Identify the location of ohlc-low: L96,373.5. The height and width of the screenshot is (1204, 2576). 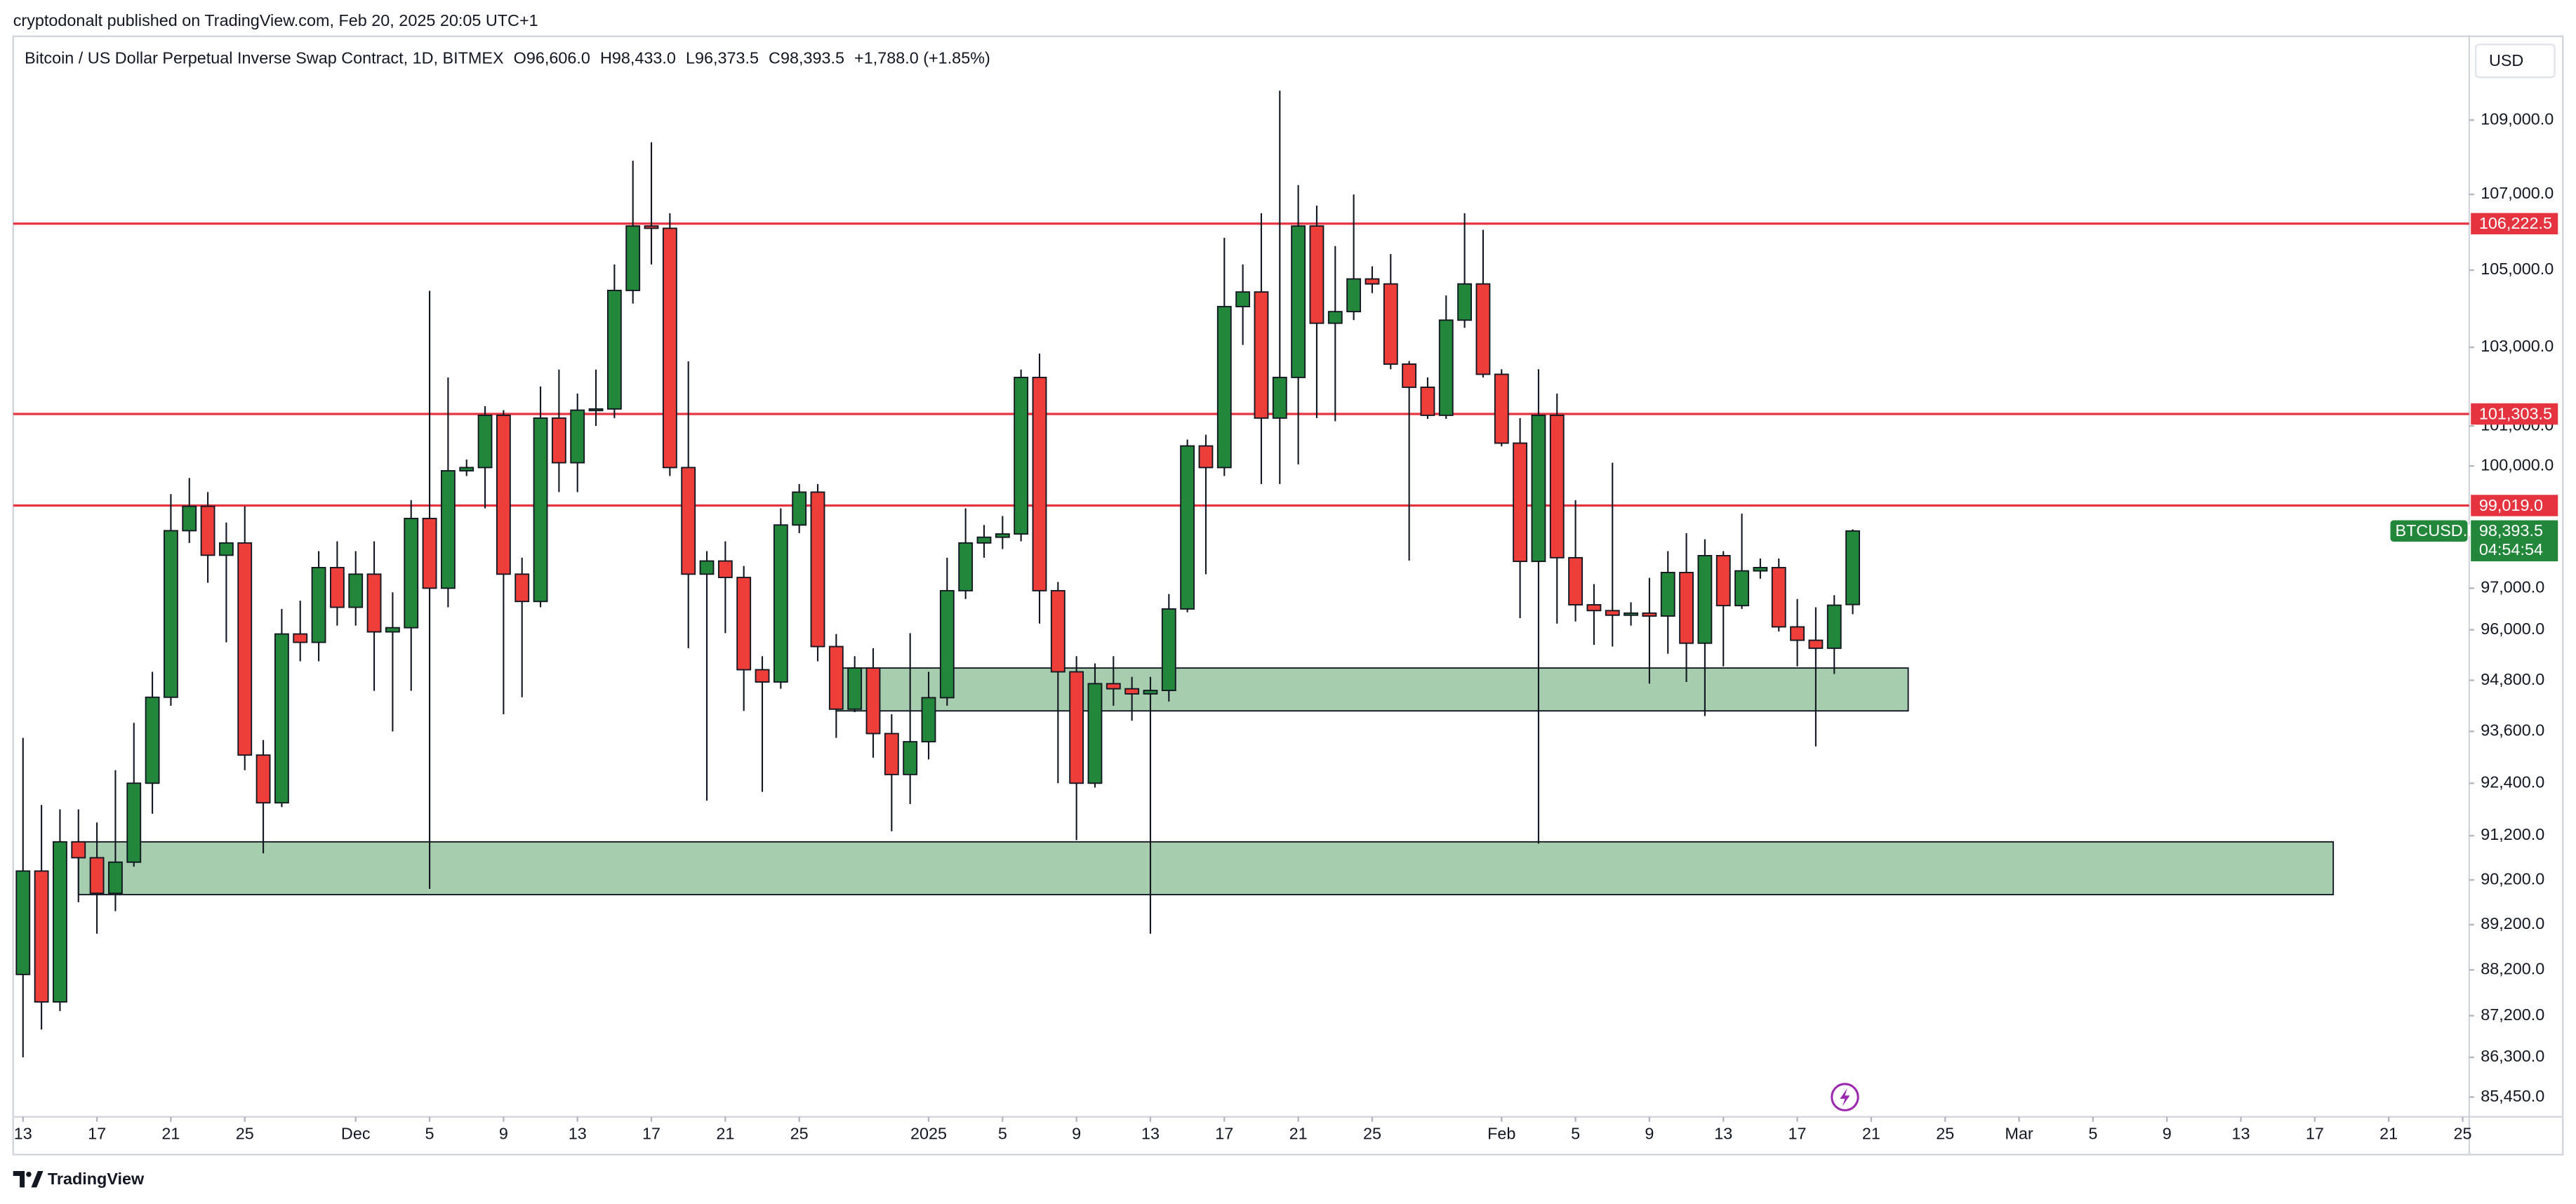
(722, 58).